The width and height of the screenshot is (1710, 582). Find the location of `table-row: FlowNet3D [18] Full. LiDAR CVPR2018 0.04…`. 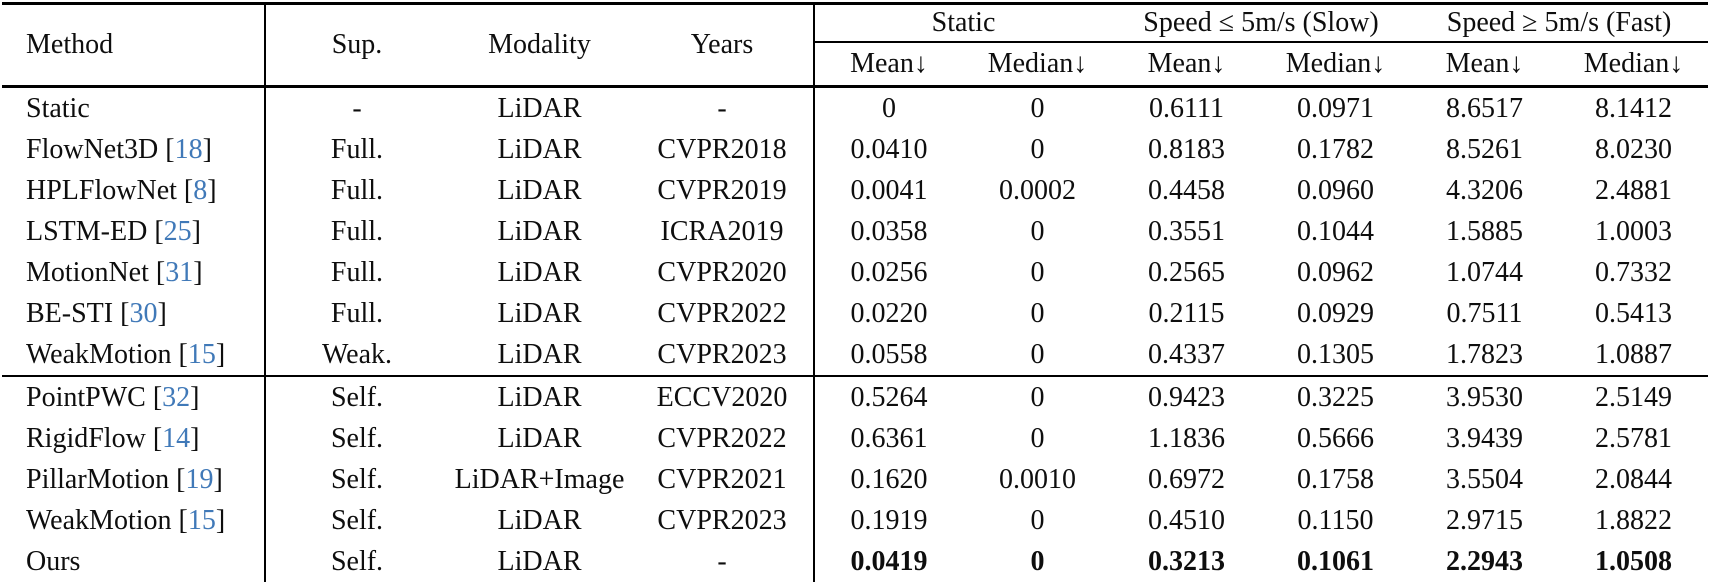

table-row: FlowNet3D [18] Full. LiDAR CVPR2018 0.04… is located at coordinates (855, 149).